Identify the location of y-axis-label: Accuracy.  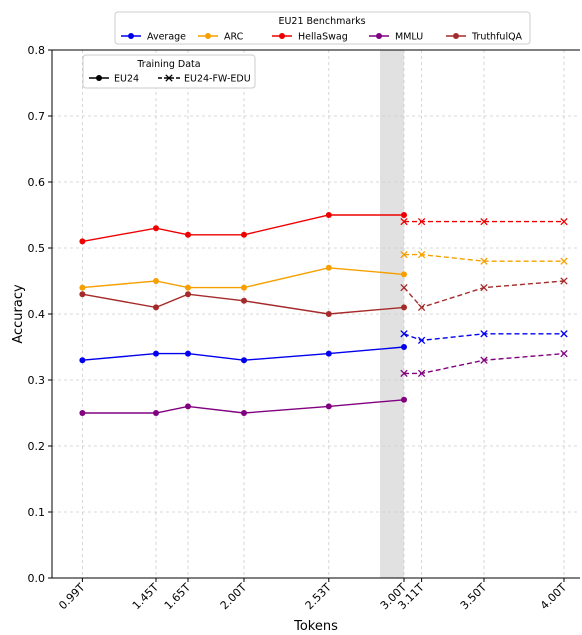
(18, 314).